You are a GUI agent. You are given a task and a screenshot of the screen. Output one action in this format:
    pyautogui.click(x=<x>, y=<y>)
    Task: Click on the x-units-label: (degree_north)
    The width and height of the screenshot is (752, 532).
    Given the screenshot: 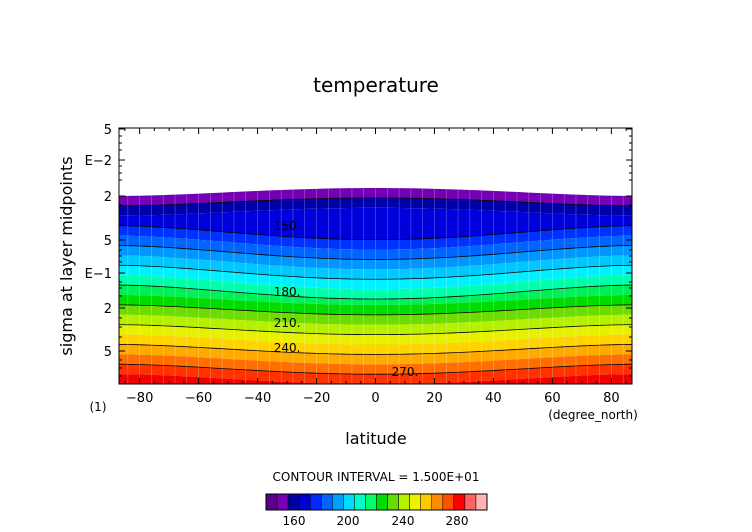 What is the action you would take?
    pyautogui.click(x=593, y=415)
    